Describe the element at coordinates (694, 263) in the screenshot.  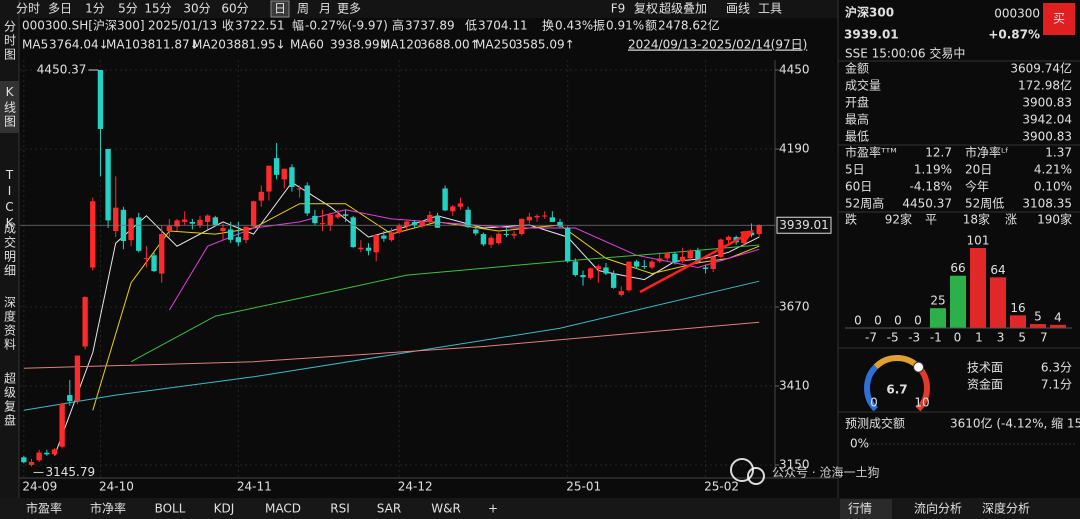
I see `arrow-line` at that location.